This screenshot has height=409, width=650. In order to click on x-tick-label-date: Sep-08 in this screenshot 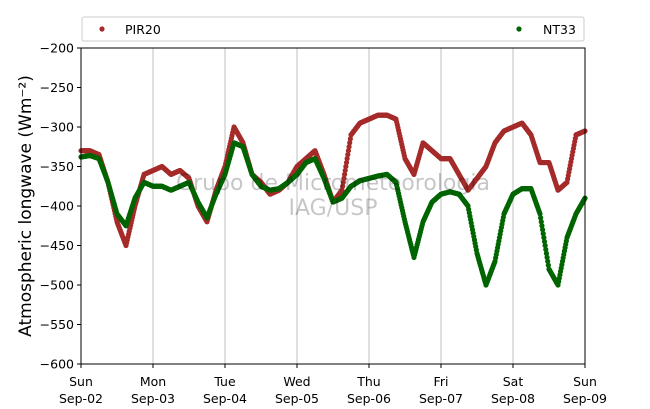, I will do `click(513, 398)`.